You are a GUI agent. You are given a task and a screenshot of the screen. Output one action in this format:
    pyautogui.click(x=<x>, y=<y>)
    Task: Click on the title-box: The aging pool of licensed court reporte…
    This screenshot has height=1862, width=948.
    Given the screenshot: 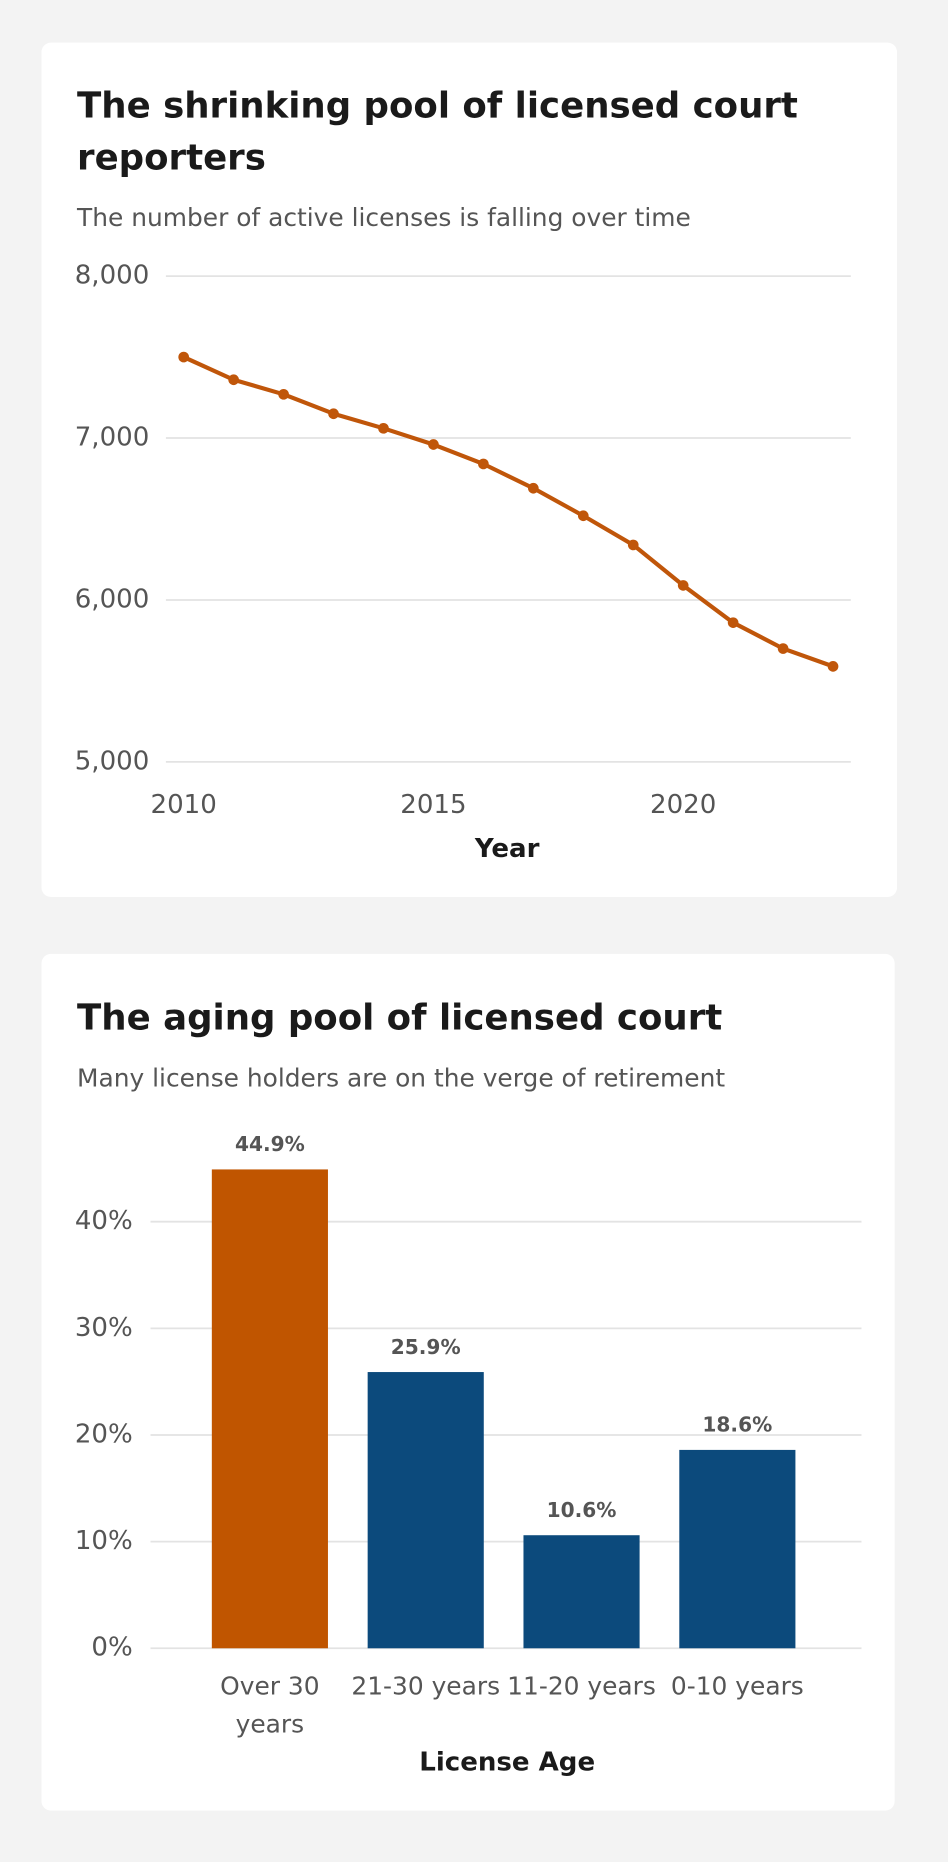 What is the action you would take?
    pyautogui.click(x=400, y=1018)
    